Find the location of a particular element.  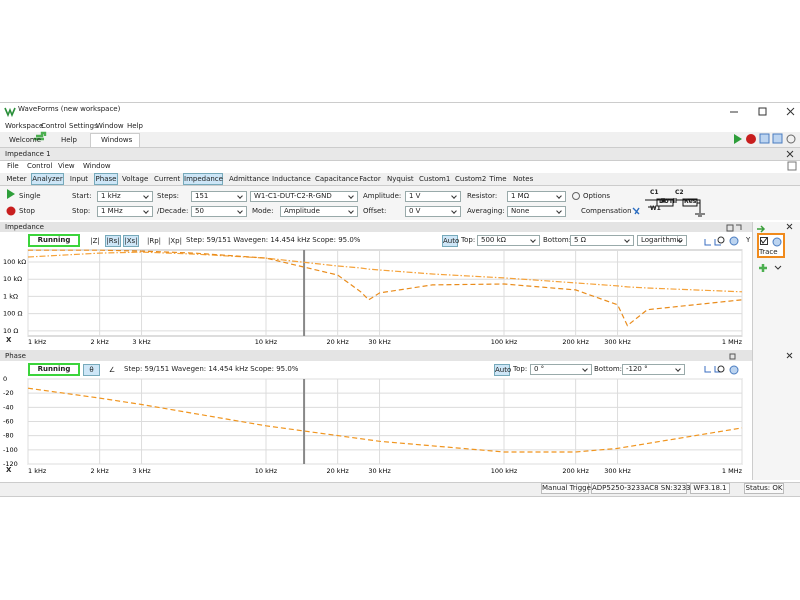

settings-icon is located at coordinates (791, 139).